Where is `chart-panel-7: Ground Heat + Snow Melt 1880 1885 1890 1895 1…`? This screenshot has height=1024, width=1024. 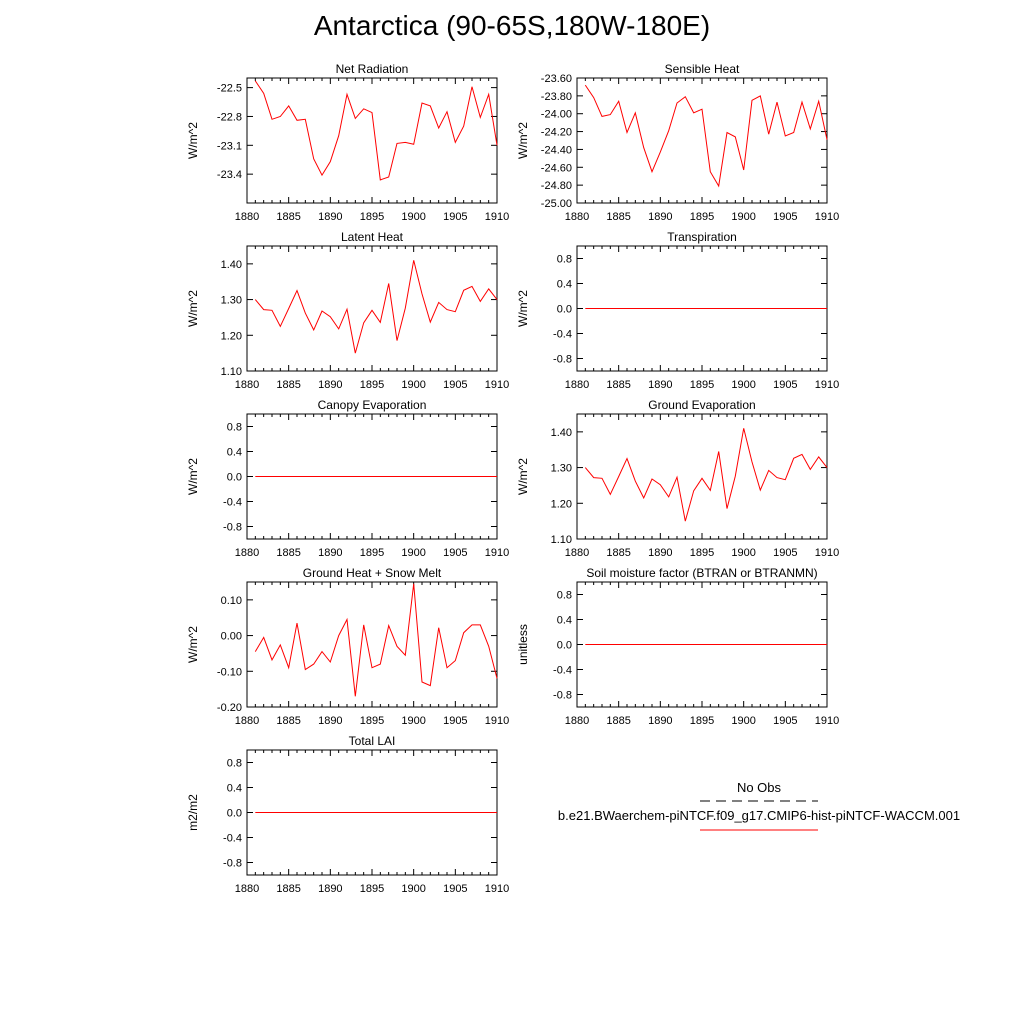
chart-panel-7: Ground Heat + Snow Melt 1880 1885 1890 1895 1… is located at coordinates (347, 646).